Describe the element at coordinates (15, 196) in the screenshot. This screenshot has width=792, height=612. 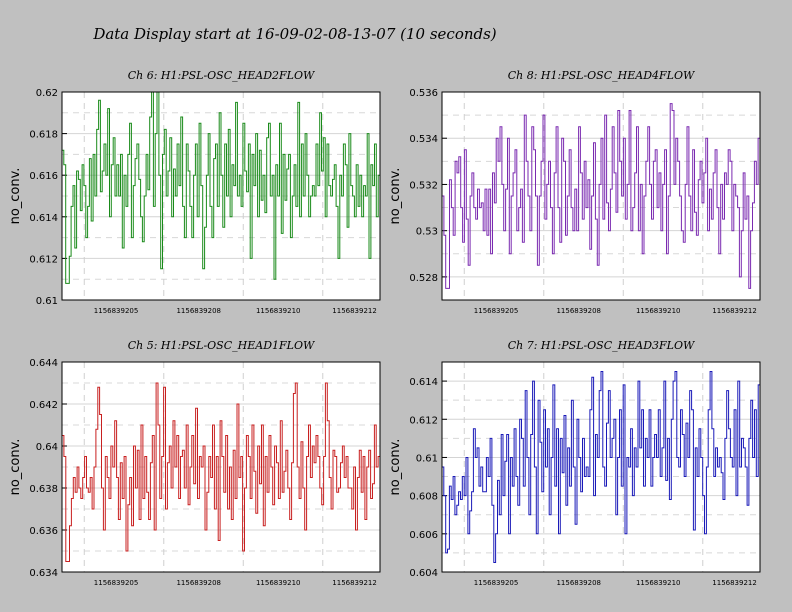
I see `y-axis-label-ch6: no_conv.` at that location.